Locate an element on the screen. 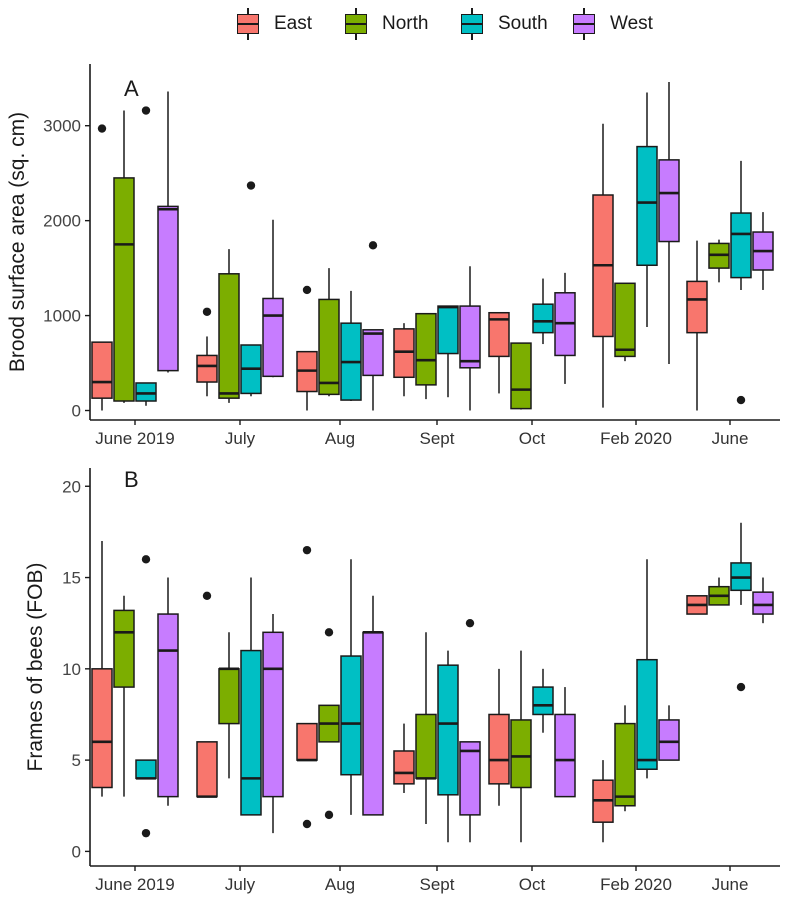 This screenshot has width=800, height=901. legend-item-east: East is located at coordinates (271, 24).